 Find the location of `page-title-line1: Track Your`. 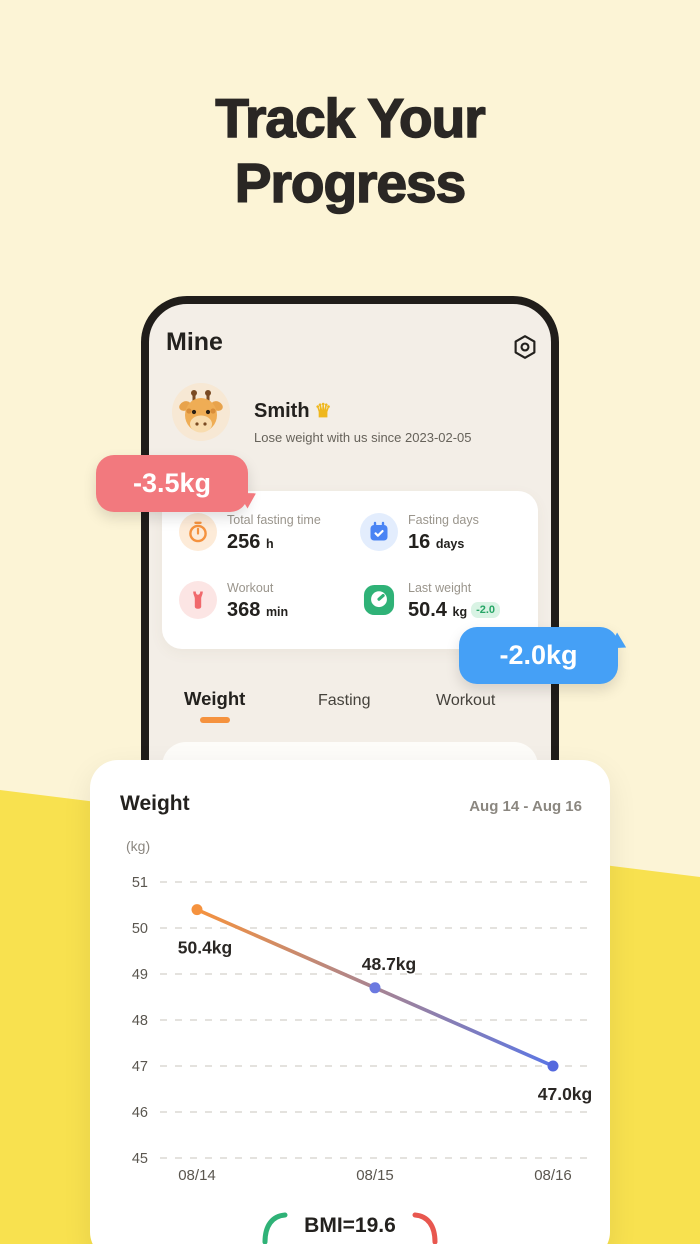

page-title-line1: Track Your is located at coordinates (351, 118).